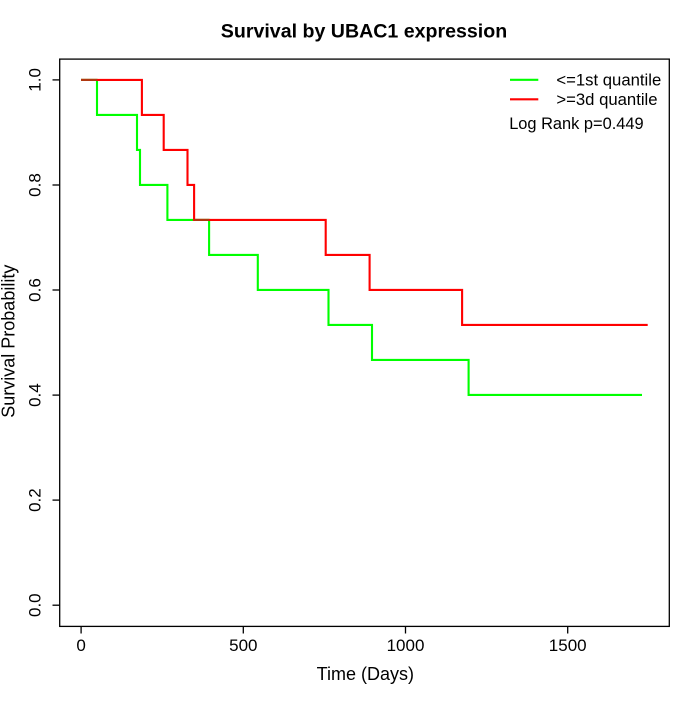 The height and width of the screenshot is (705, 700). I want to click on svg-text: 0.8, so click(35, 185).